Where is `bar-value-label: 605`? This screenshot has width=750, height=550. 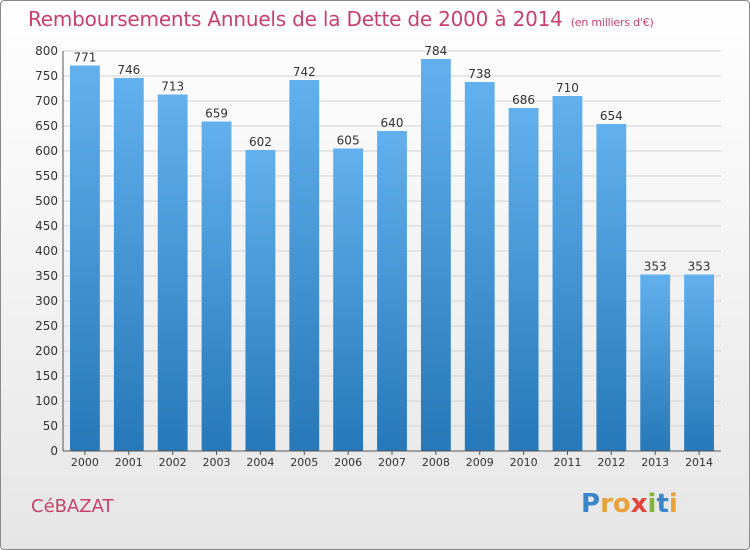
bar-value-label: 605 is located at coordinates (348, 141).